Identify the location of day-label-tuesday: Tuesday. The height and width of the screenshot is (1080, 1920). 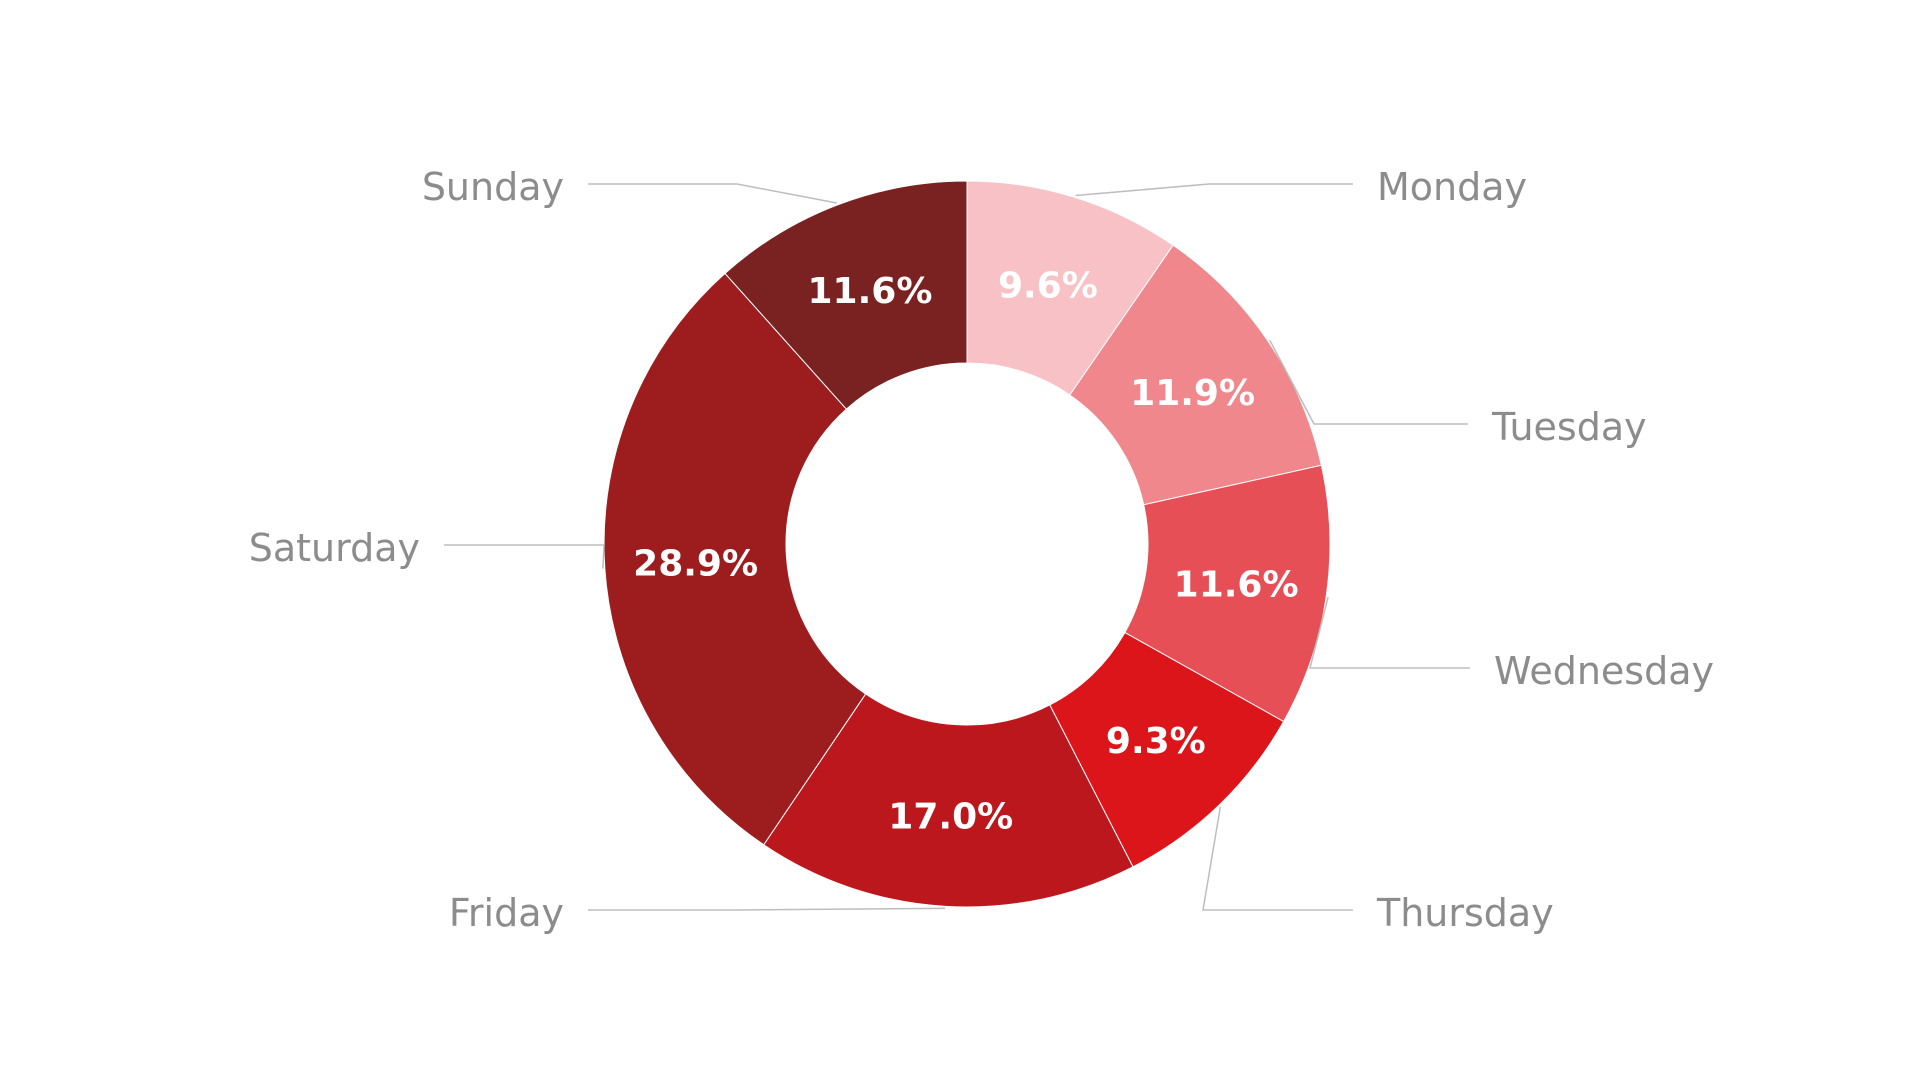
(1569, 427).